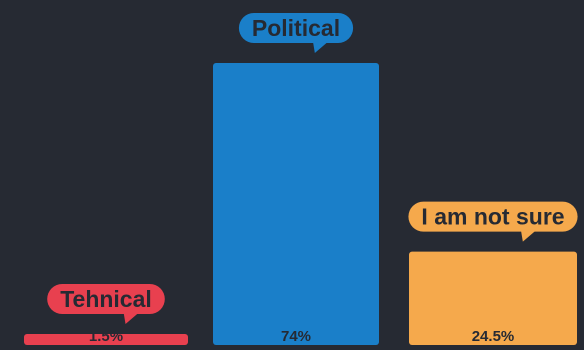 The image size is (584, 350). I want to click on category-label-tehnical: Tehnical, so click(106, 299).